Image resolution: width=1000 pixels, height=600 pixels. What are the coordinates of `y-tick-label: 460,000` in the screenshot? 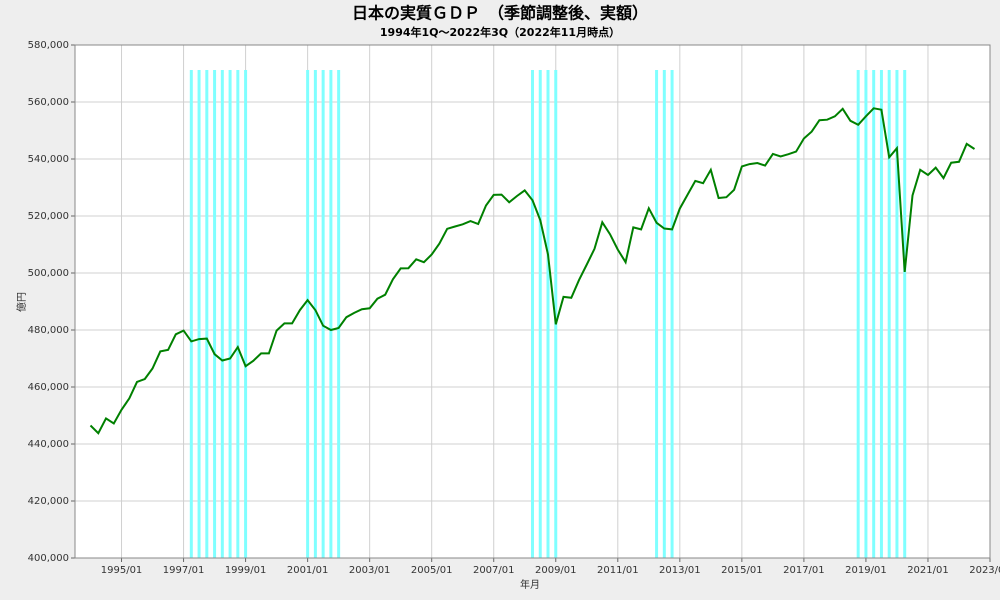 It's located at (48, 387).